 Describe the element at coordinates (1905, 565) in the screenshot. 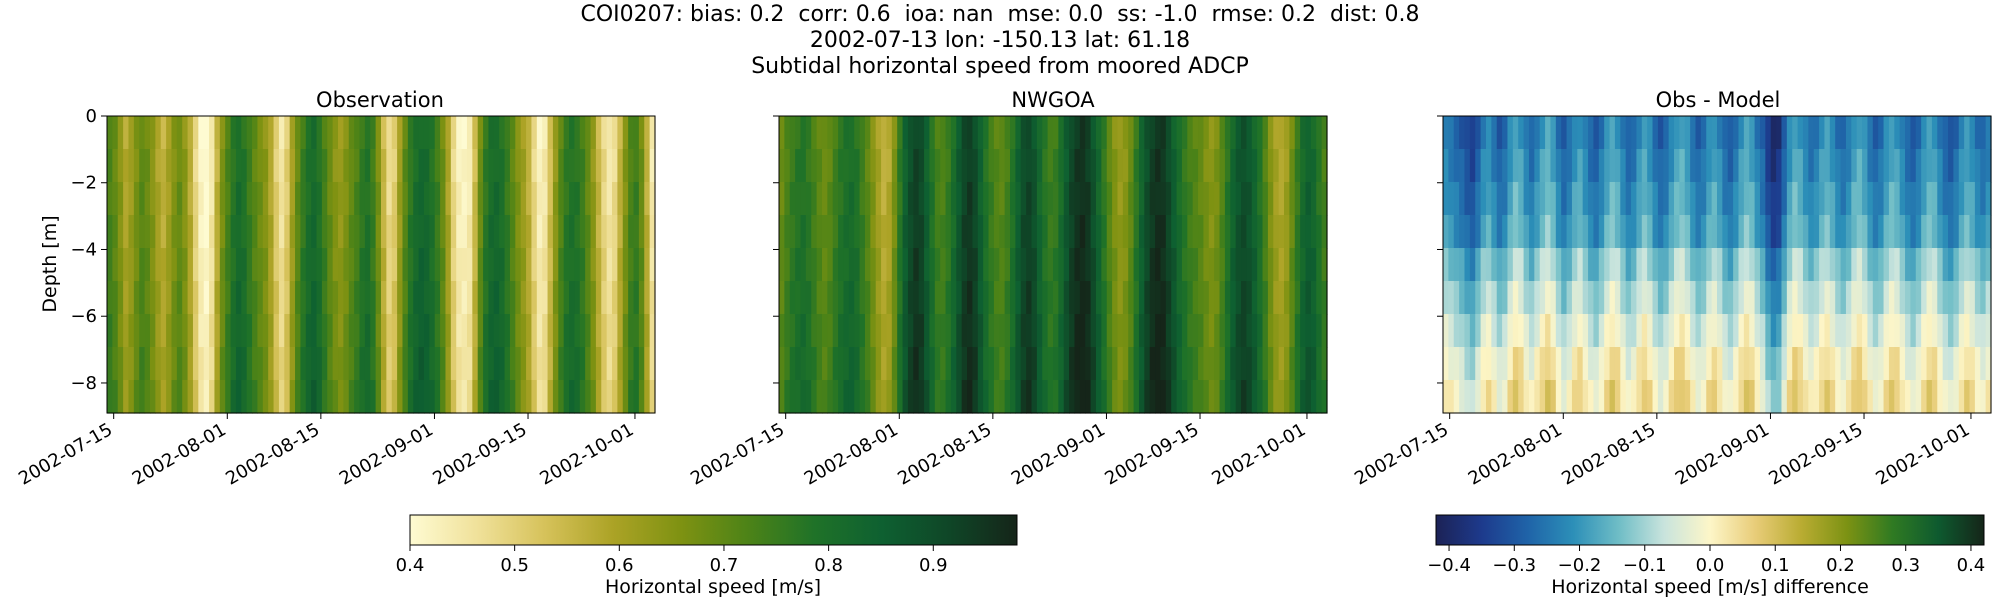

I see `colorbar-tick-label: 0.3` at that location.